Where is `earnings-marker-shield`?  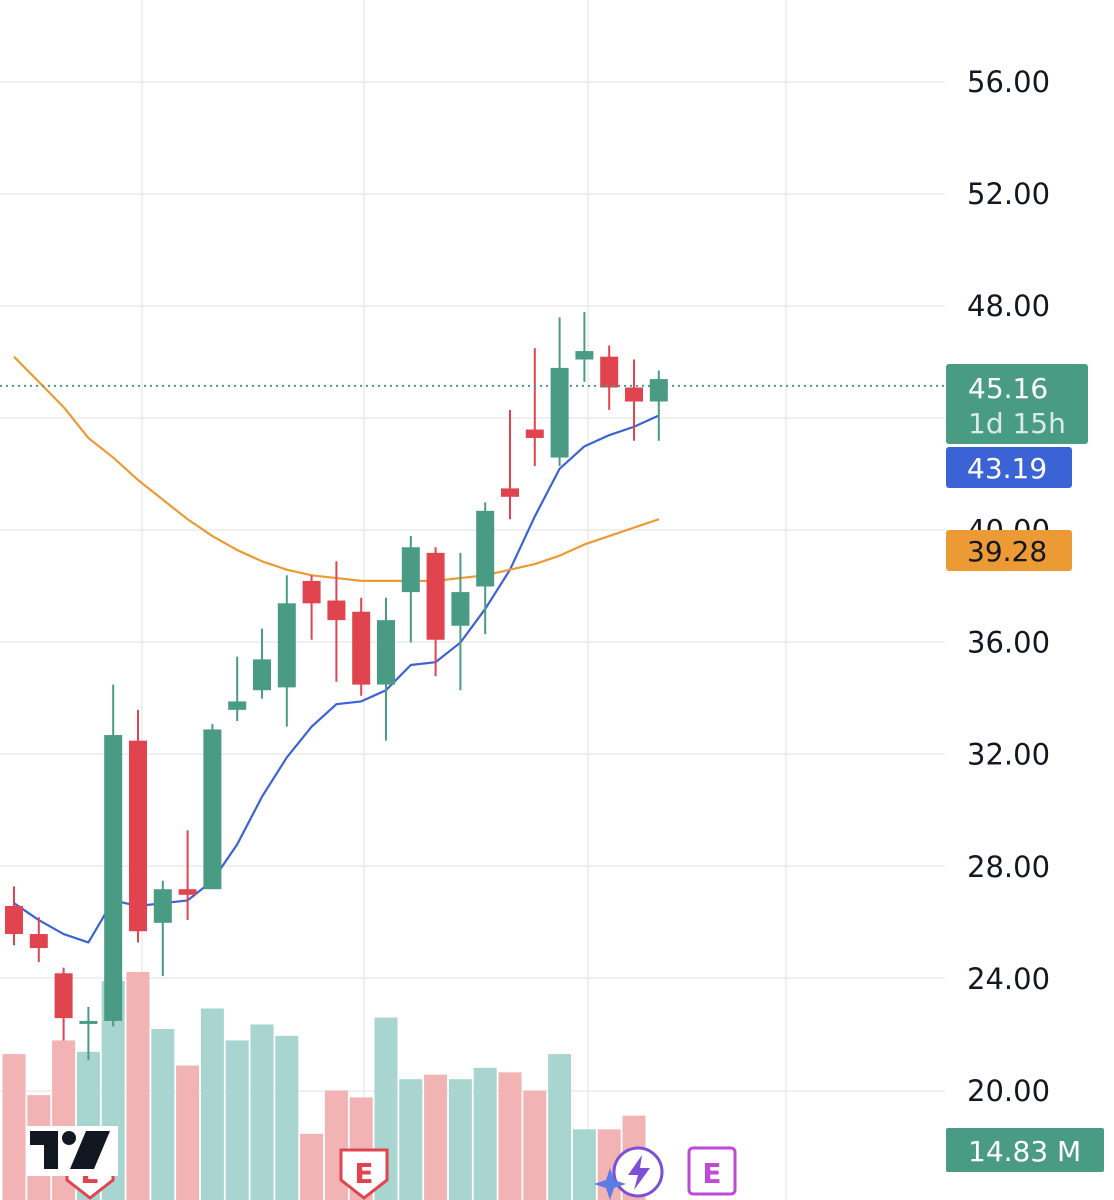 earnings-marker-shield is located at coordinates (364, 1174).